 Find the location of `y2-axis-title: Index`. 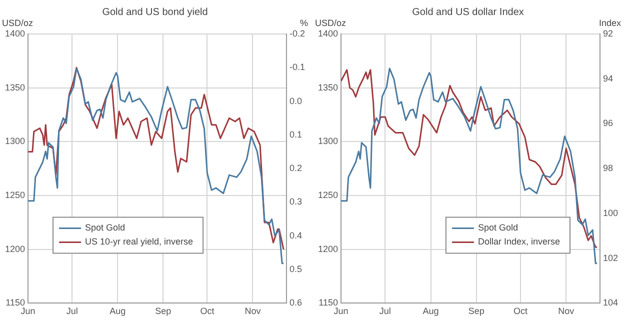

y2-axis-title: Index is located at coordinates (610, 23).